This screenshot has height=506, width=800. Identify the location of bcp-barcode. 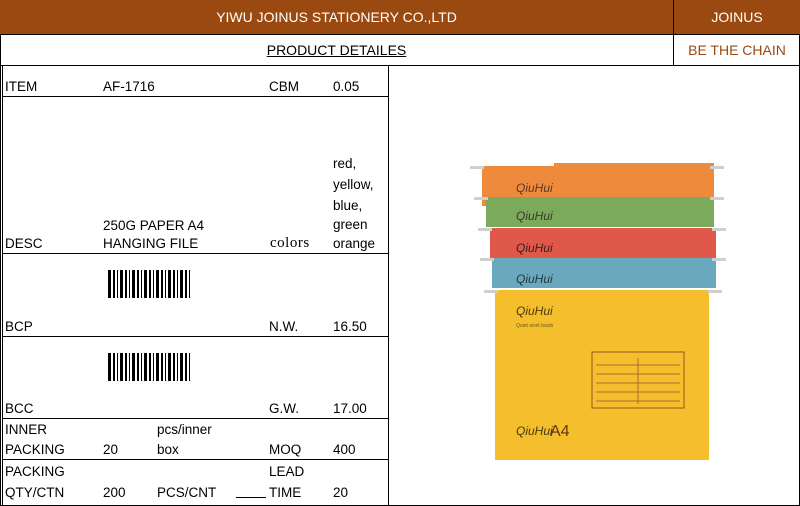
(149, 284).